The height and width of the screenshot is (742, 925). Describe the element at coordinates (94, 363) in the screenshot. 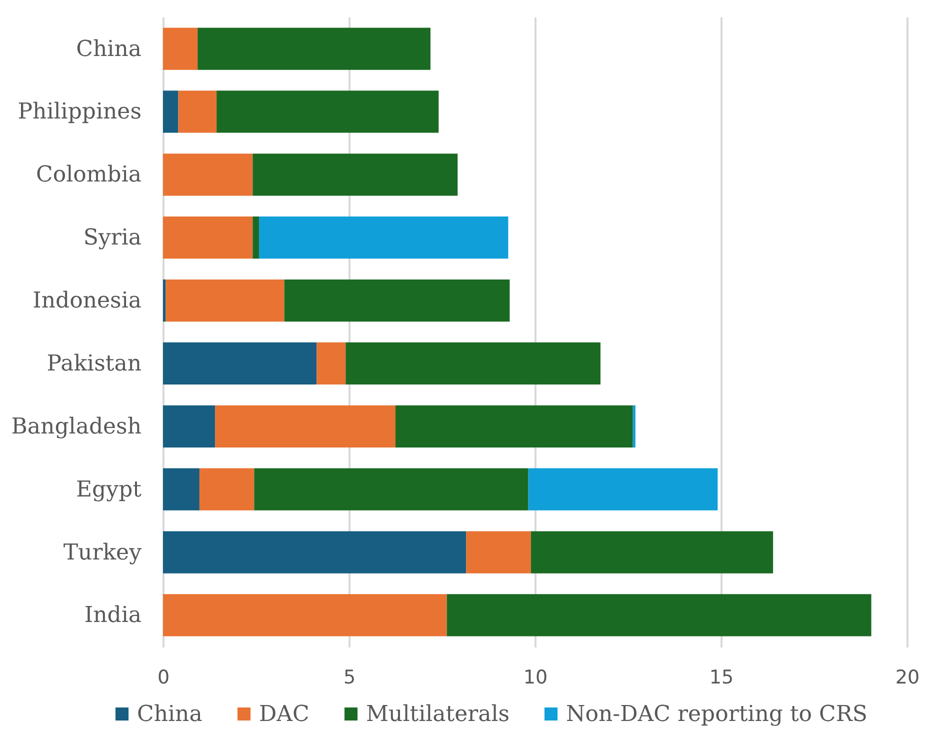

I see `y-tick-label: Pakistan` at that location.